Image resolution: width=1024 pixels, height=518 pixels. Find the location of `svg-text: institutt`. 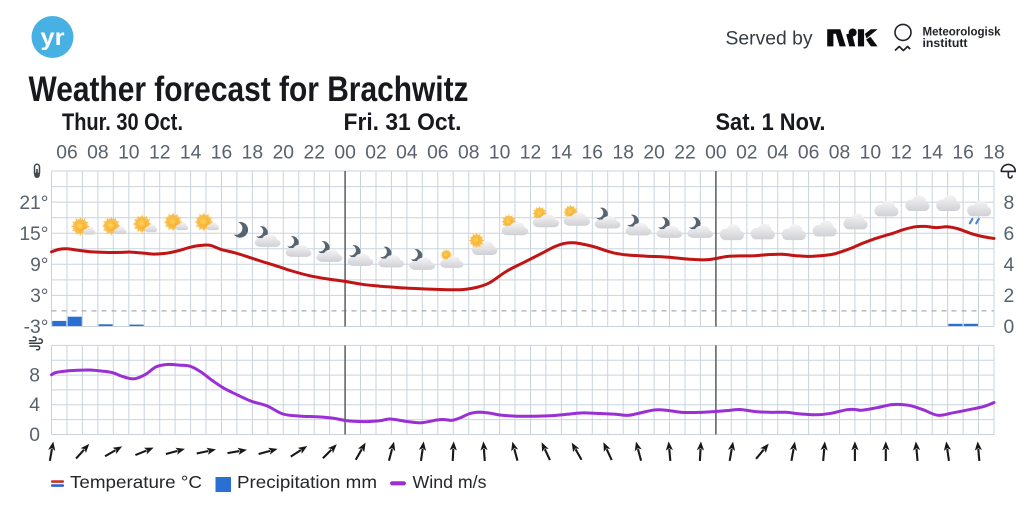

svg-text: institutt is located at coordinates (945, 44).